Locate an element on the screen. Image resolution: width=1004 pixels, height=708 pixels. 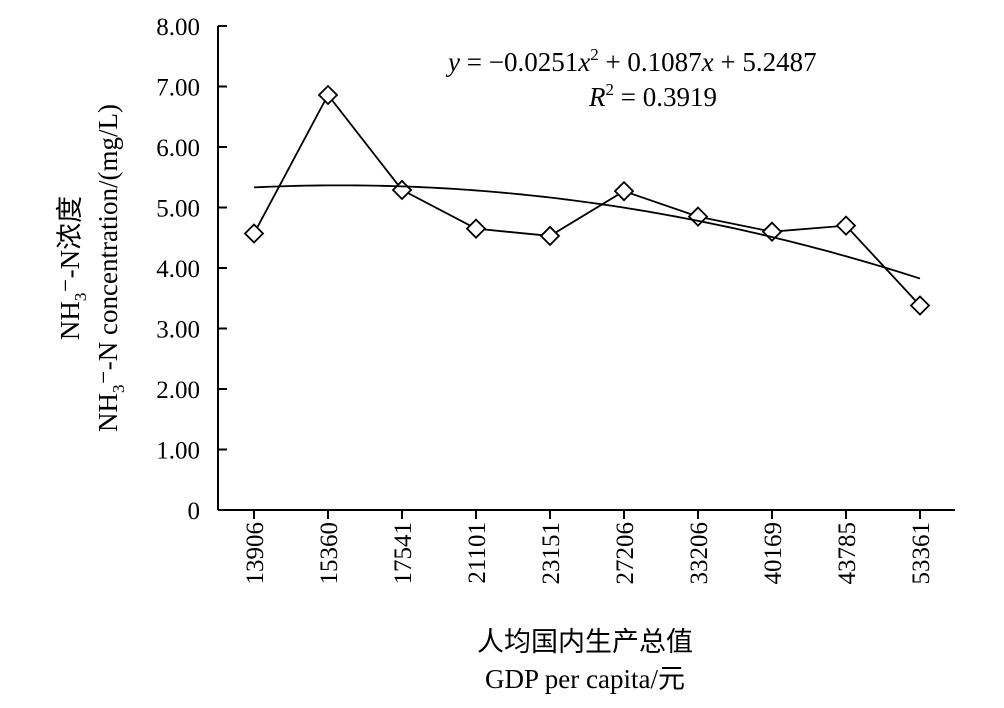
y-tick-label: 0 is located at coordinates (194, 511).